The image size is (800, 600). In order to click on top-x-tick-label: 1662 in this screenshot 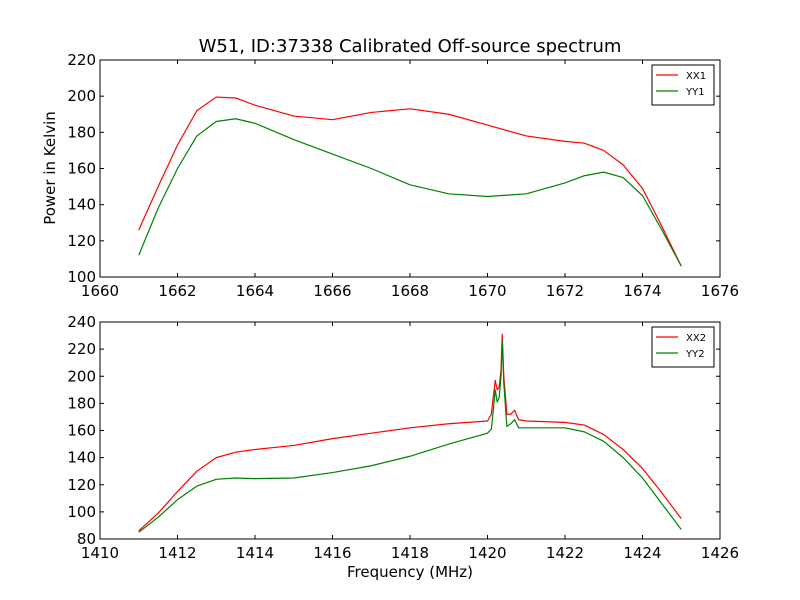, I will do `click(177, 291)`.